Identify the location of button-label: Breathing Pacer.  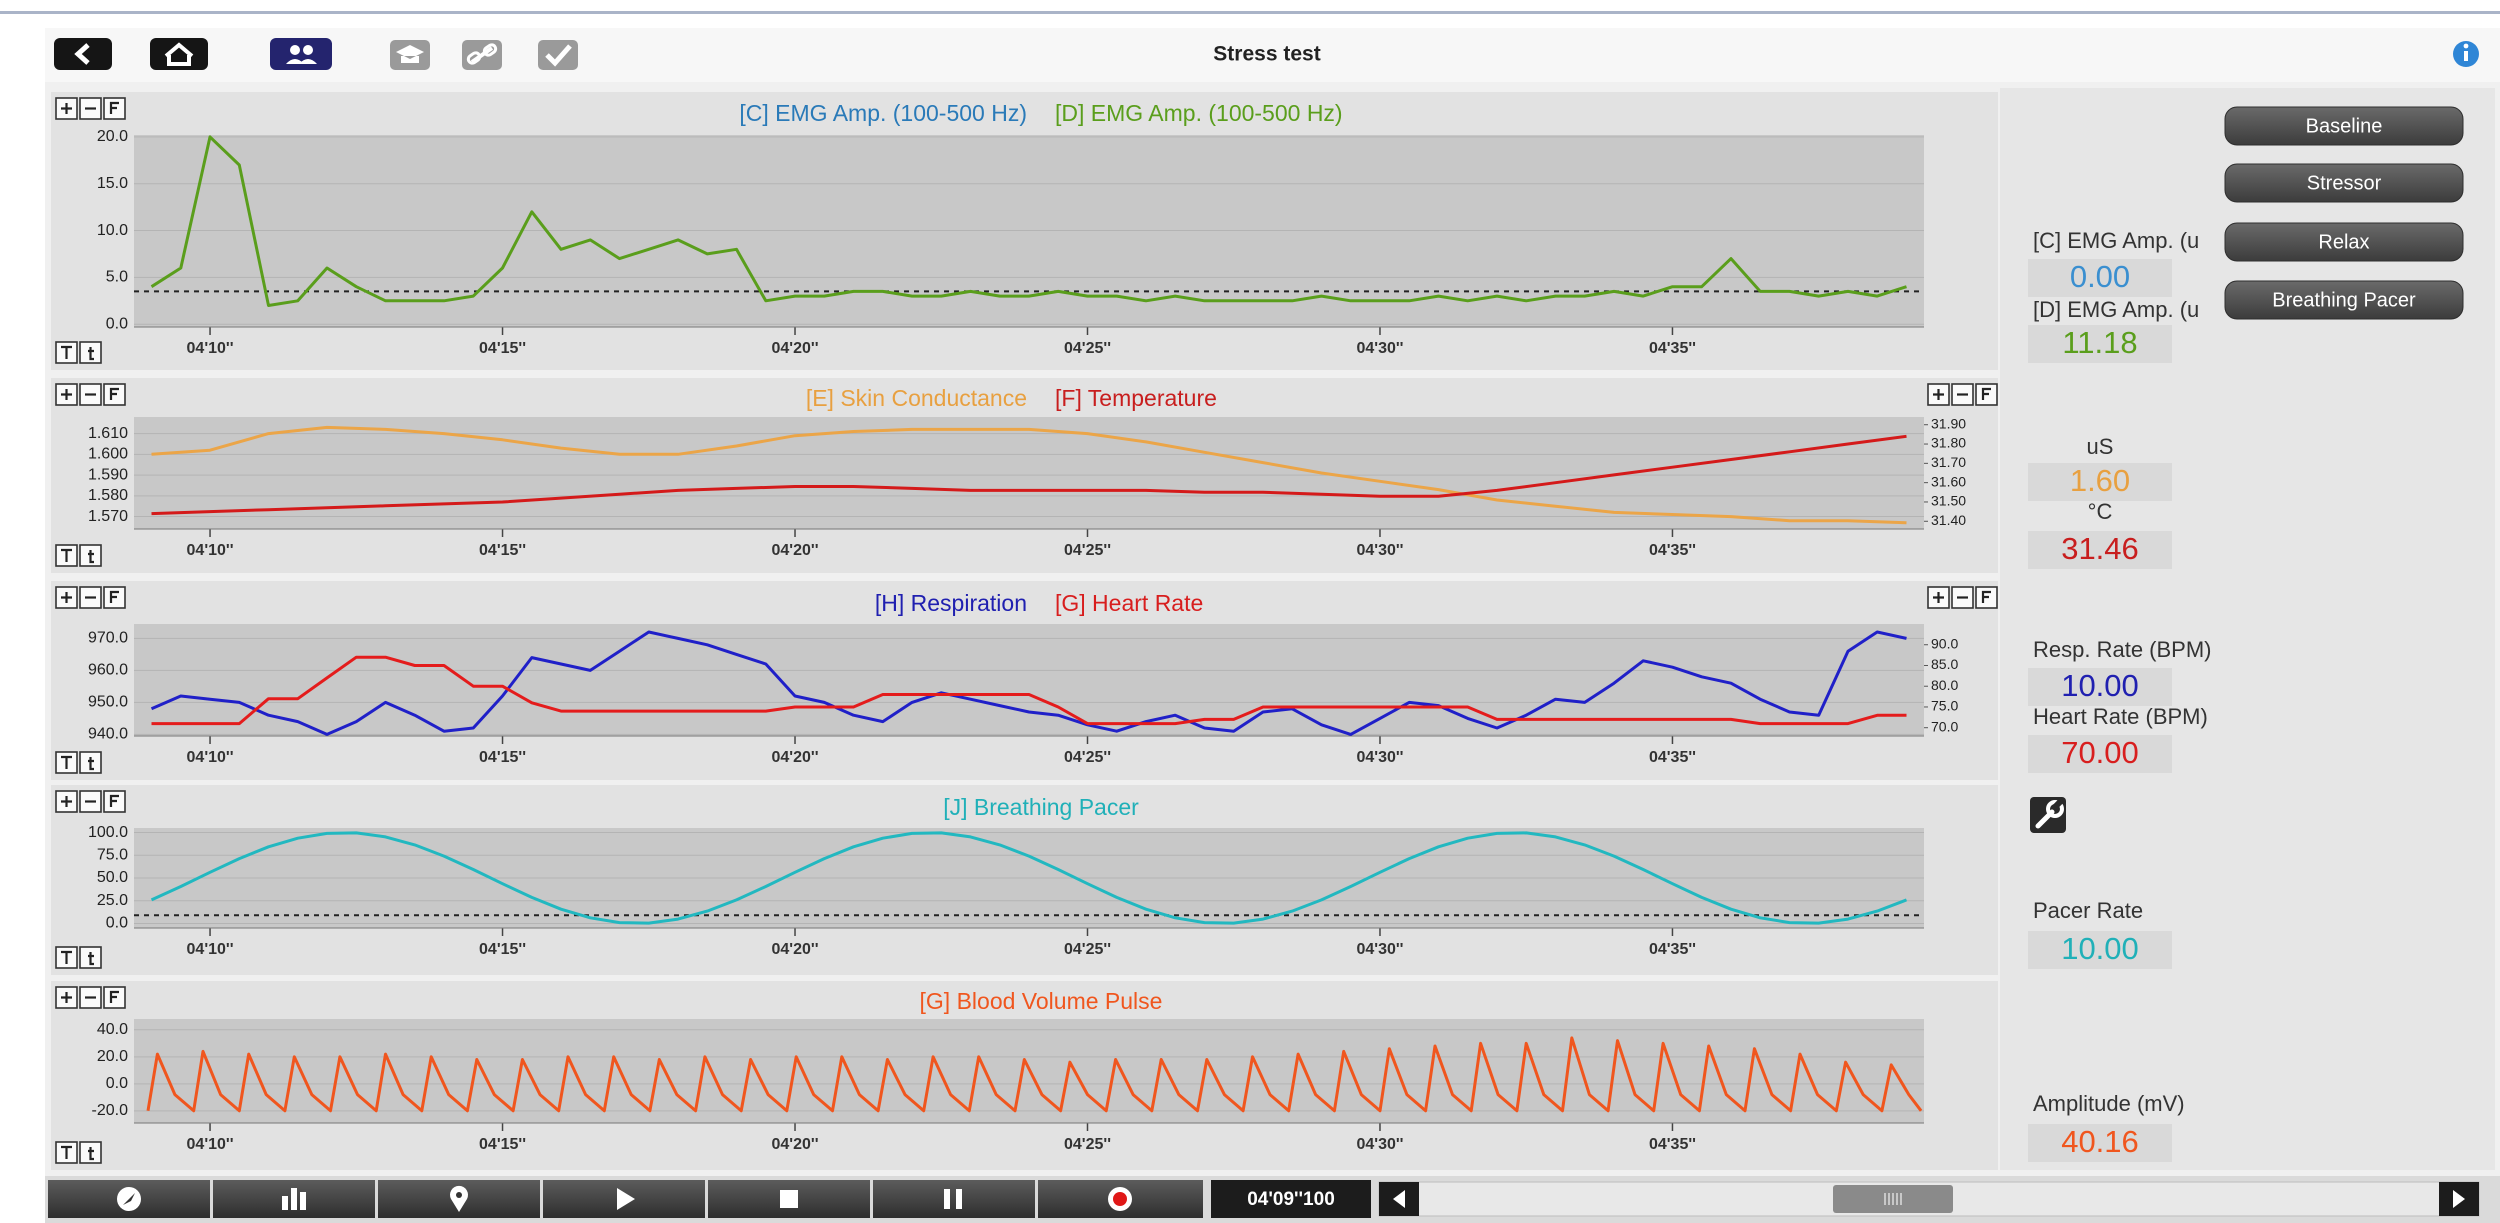
(2344, 300).